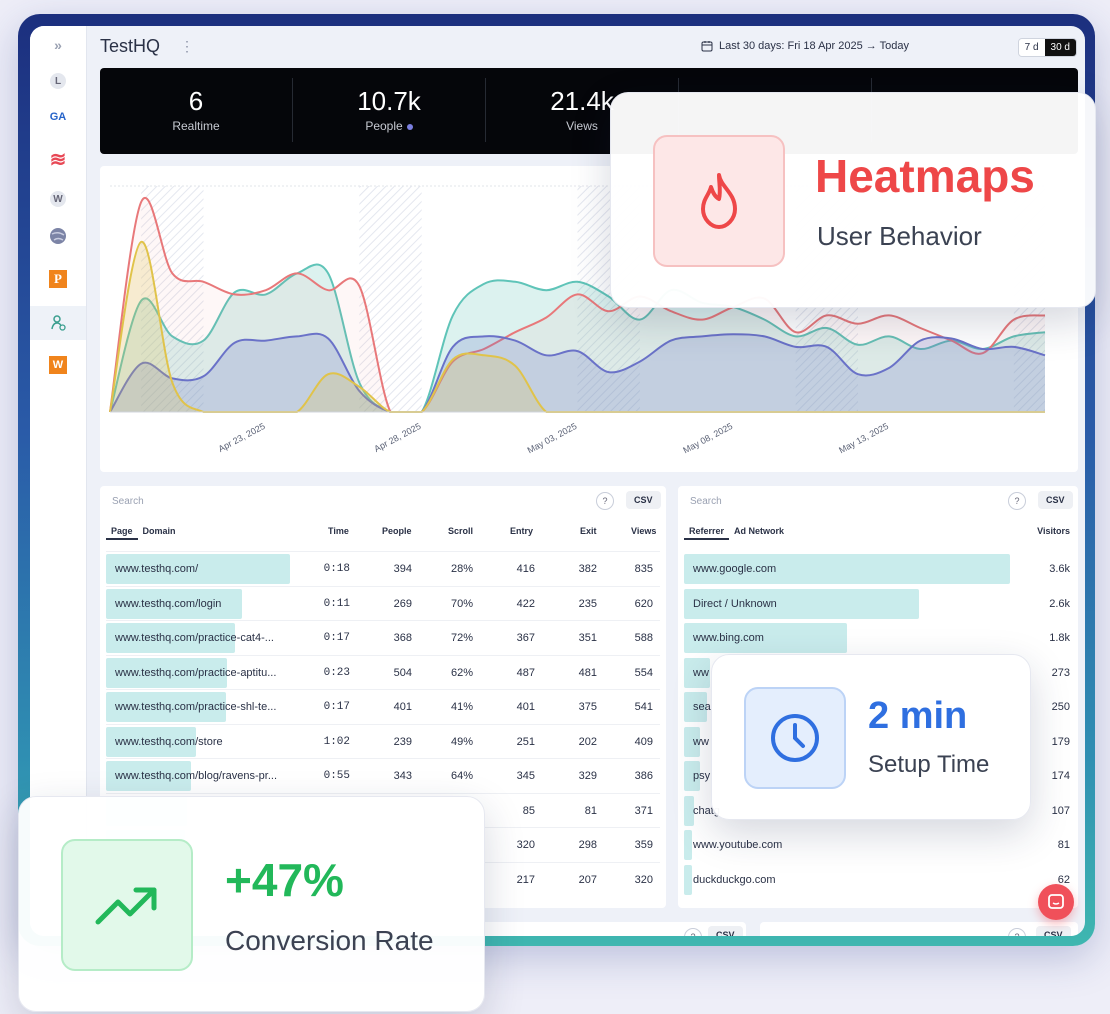 The image size is (1110, 1014). Describe the element at coordinates (242, 437) in the screenshot. I see `x-tick-label: Apr 23, 2025` at that location.